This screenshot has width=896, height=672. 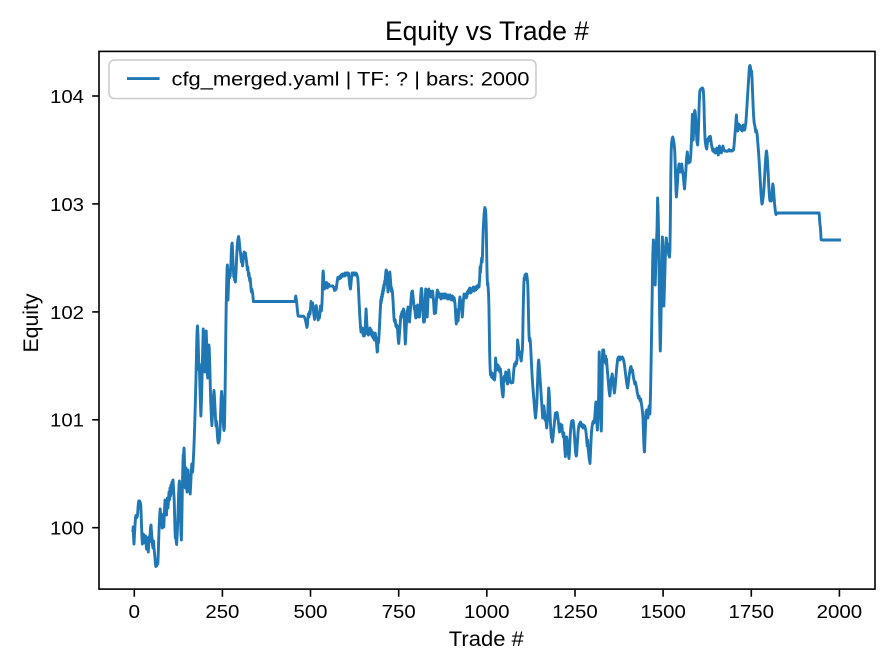 I want to click on svg-text: 1750, so click(x=752, y=611).